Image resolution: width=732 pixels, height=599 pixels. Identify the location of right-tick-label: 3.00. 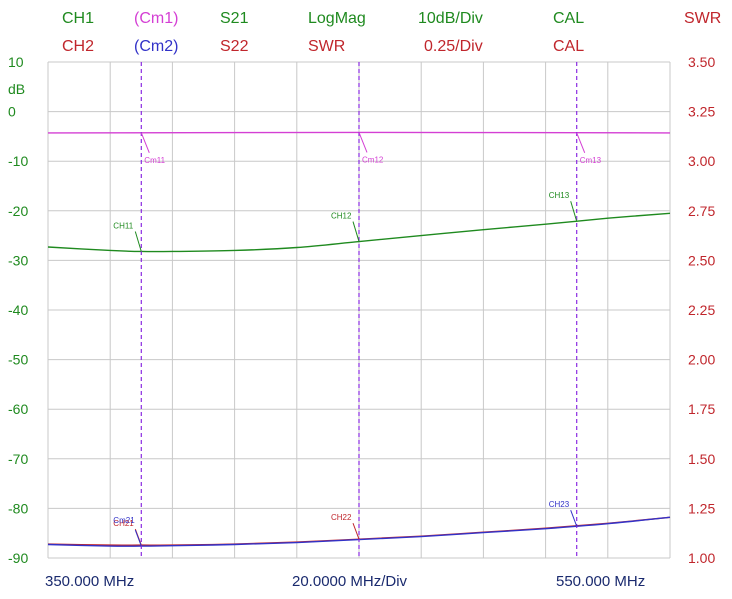
(701, 161).